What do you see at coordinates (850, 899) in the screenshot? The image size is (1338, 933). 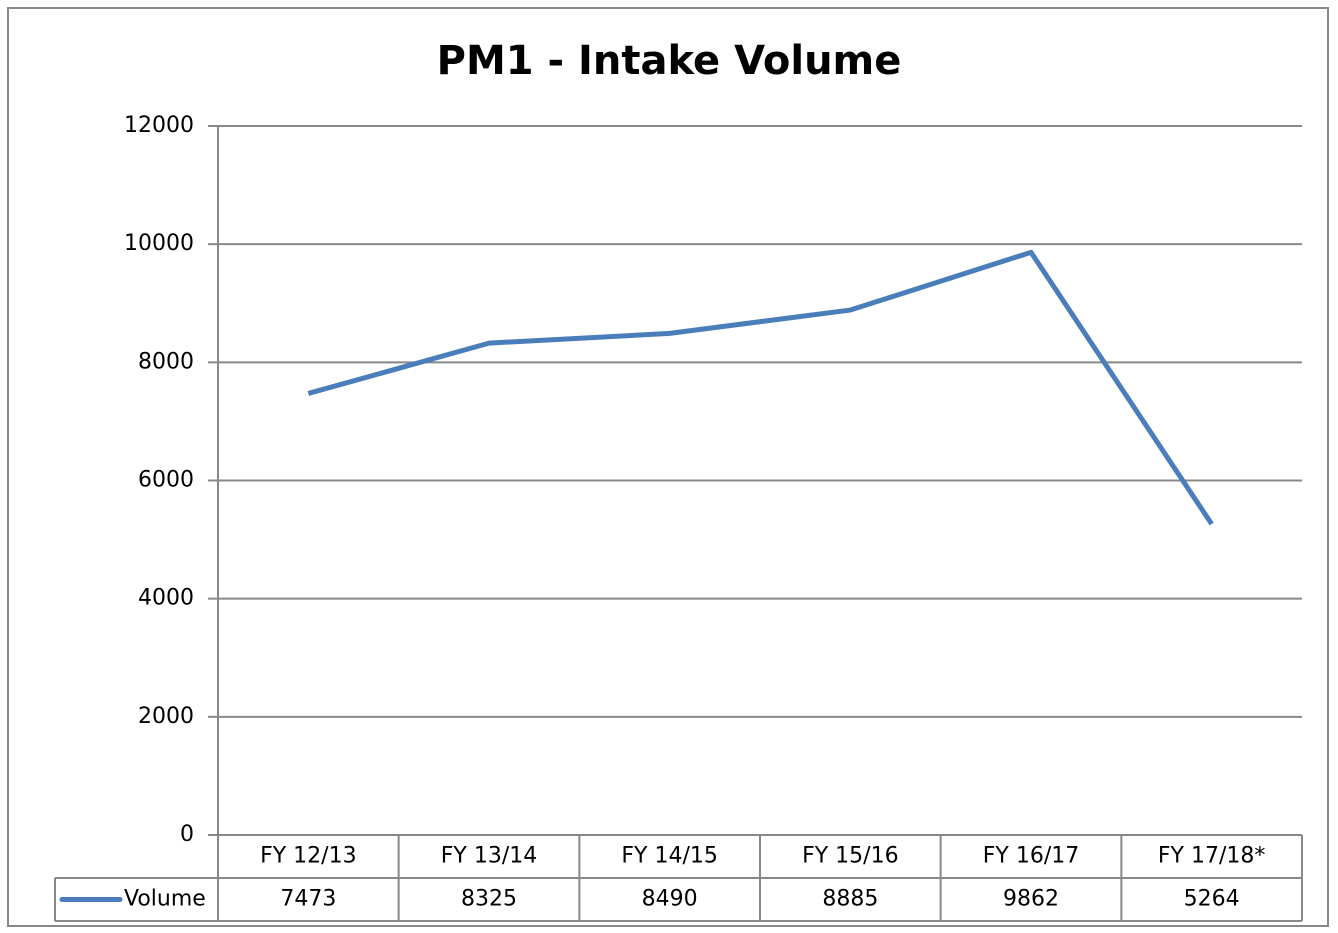 I see `table-value: 8885` at bounding box center [850, 899].